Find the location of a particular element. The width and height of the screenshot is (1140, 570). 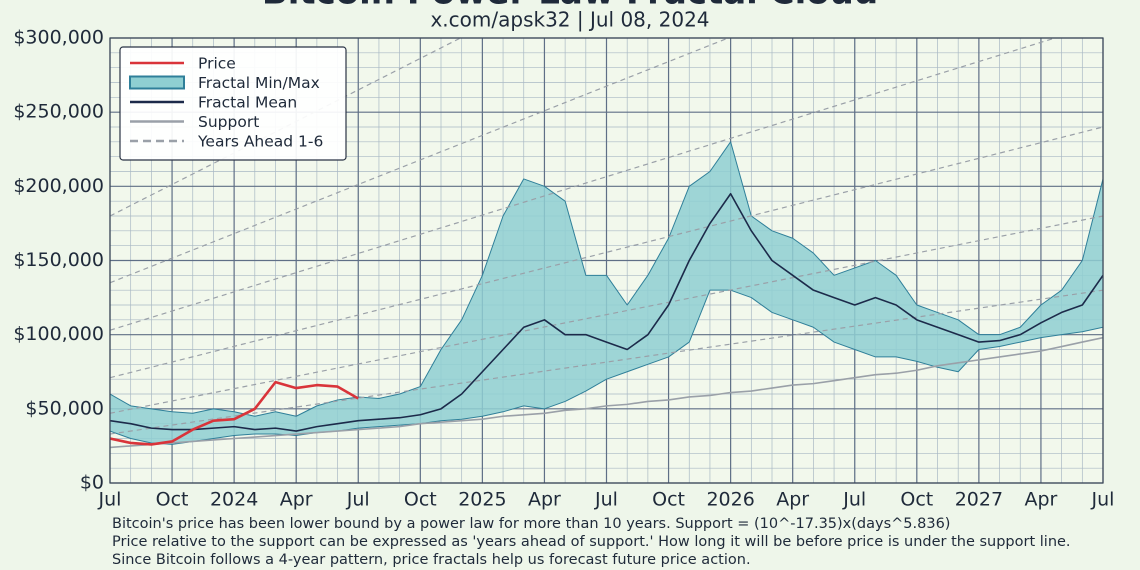

legend-label: Fractal Min/Max is located at coordinates (259, 83).